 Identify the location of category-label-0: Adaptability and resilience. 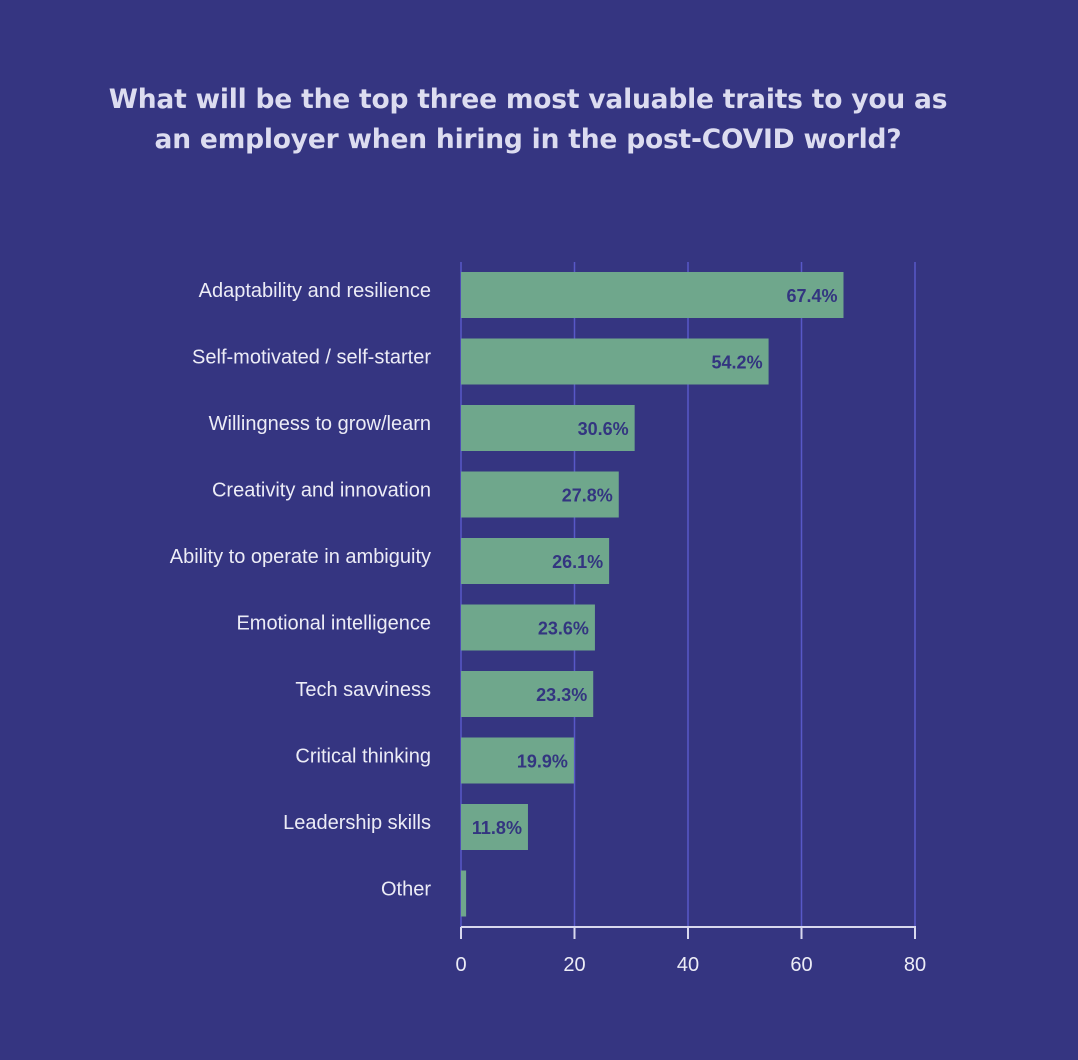
(315, 291).